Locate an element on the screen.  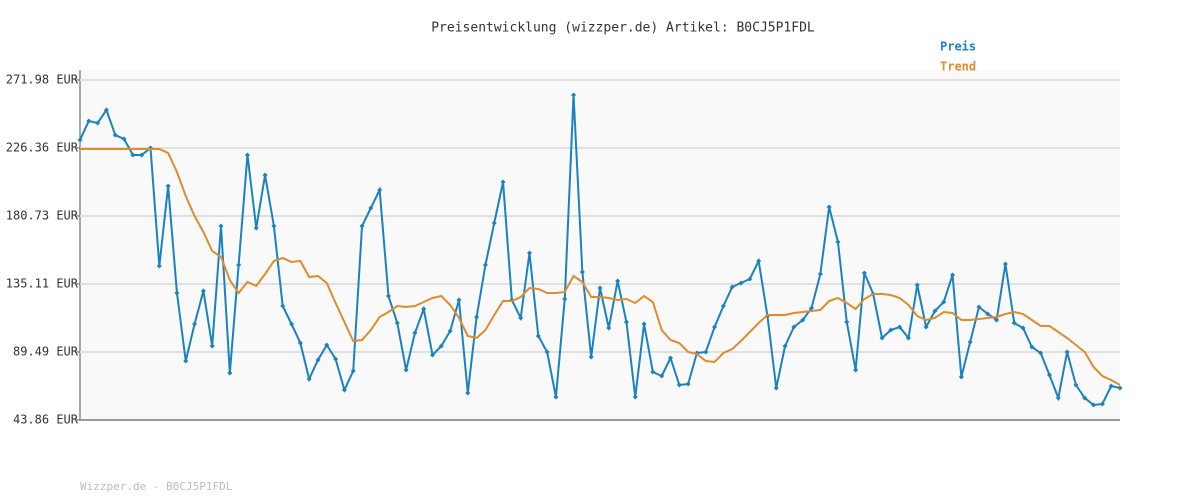
y-tick-label: 180.73 EUR is located at coordinates (42, 216).